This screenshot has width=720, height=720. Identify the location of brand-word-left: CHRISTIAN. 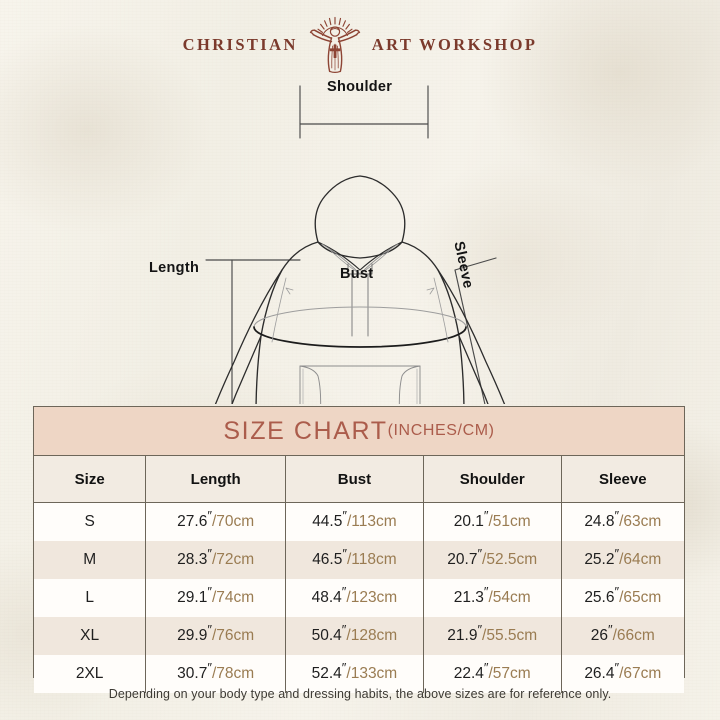
(240, 44).